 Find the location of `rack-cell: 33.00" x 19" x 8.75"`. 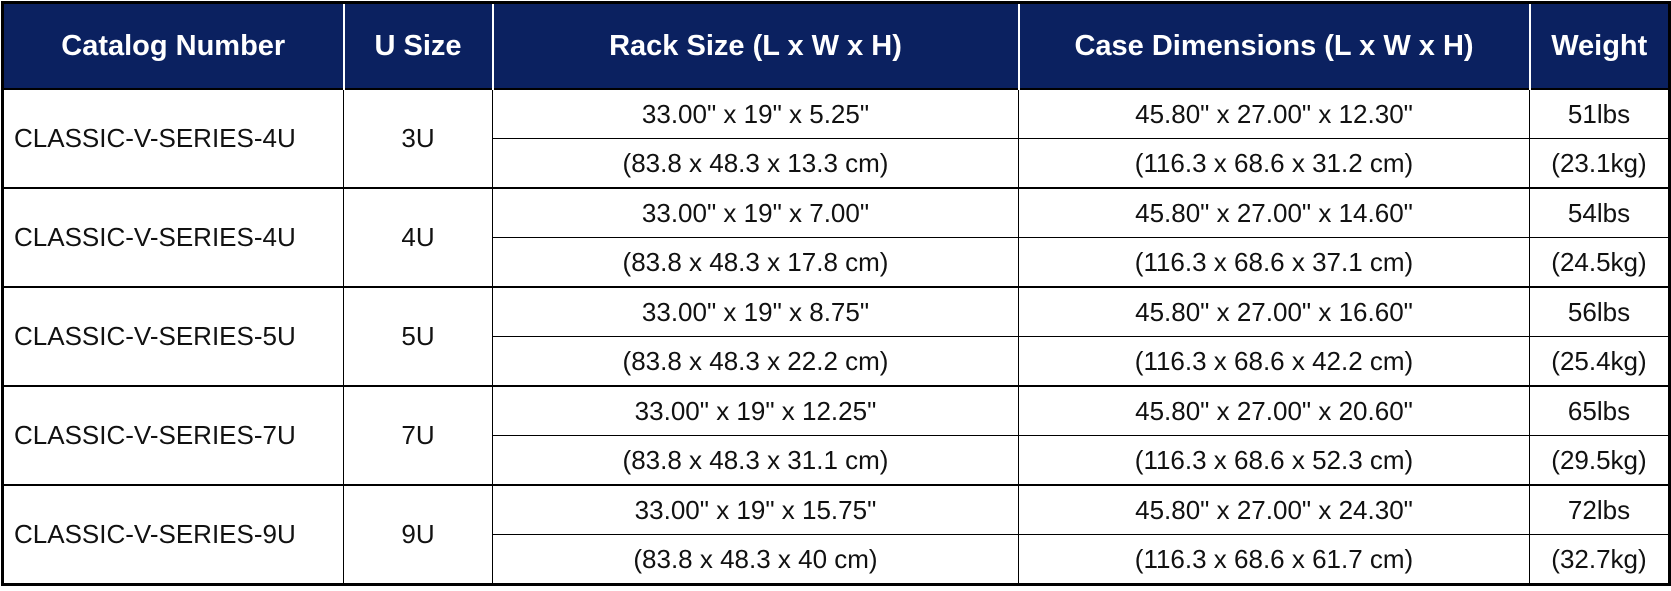

rack-cell: 33.00" x 19" x 8.75" is located at coordinates (755, 311).